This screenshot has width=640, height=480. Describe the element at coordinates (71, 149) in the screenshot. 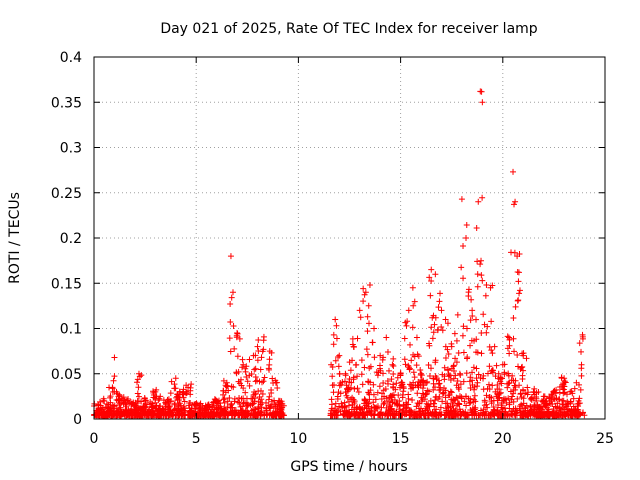

I see `y-tick-label: 0.3` at that location.